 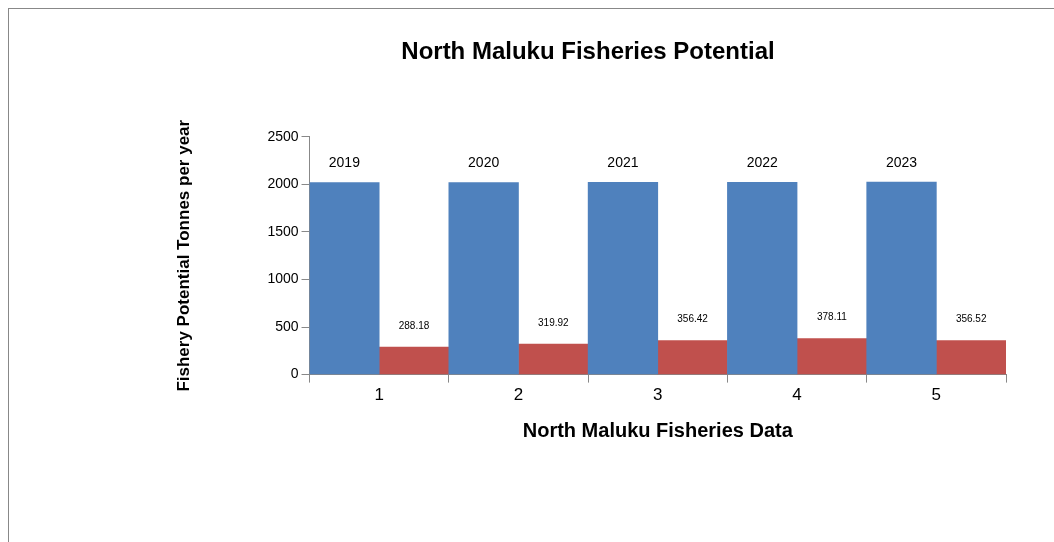 What do you see at coordinates (623, 162) in the screenshot?
I see `data-label: 2021` at bounding box center [623, 162].